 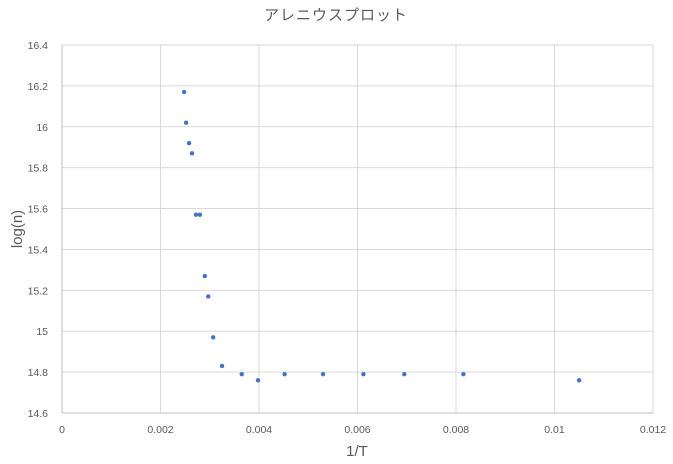 What do you see at coordinates (17, 229) in the screenshot?
I see `y-axis-title: log(n)` at bounding box center [17, 229].